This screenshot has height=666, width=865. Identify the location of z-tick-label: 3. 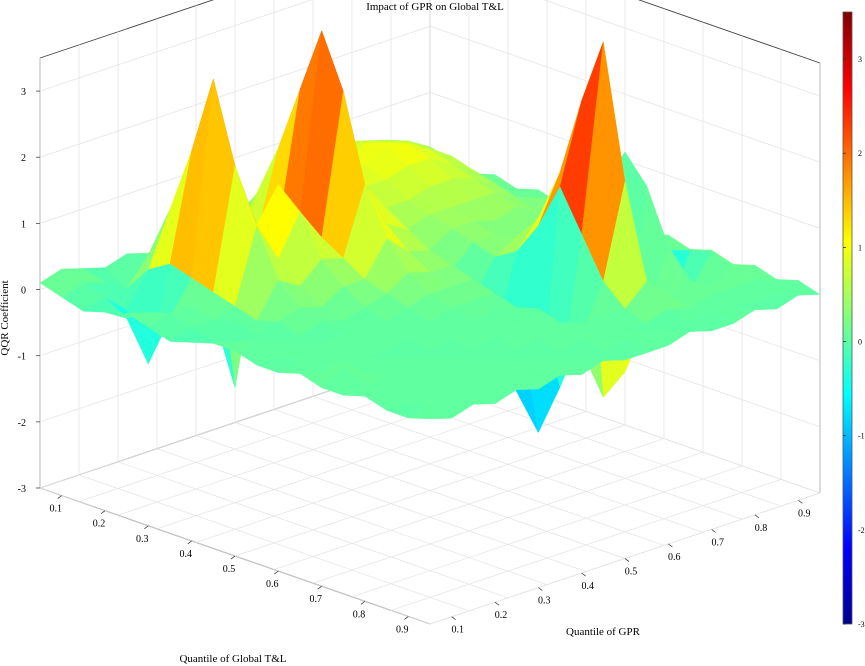
(23, 92).